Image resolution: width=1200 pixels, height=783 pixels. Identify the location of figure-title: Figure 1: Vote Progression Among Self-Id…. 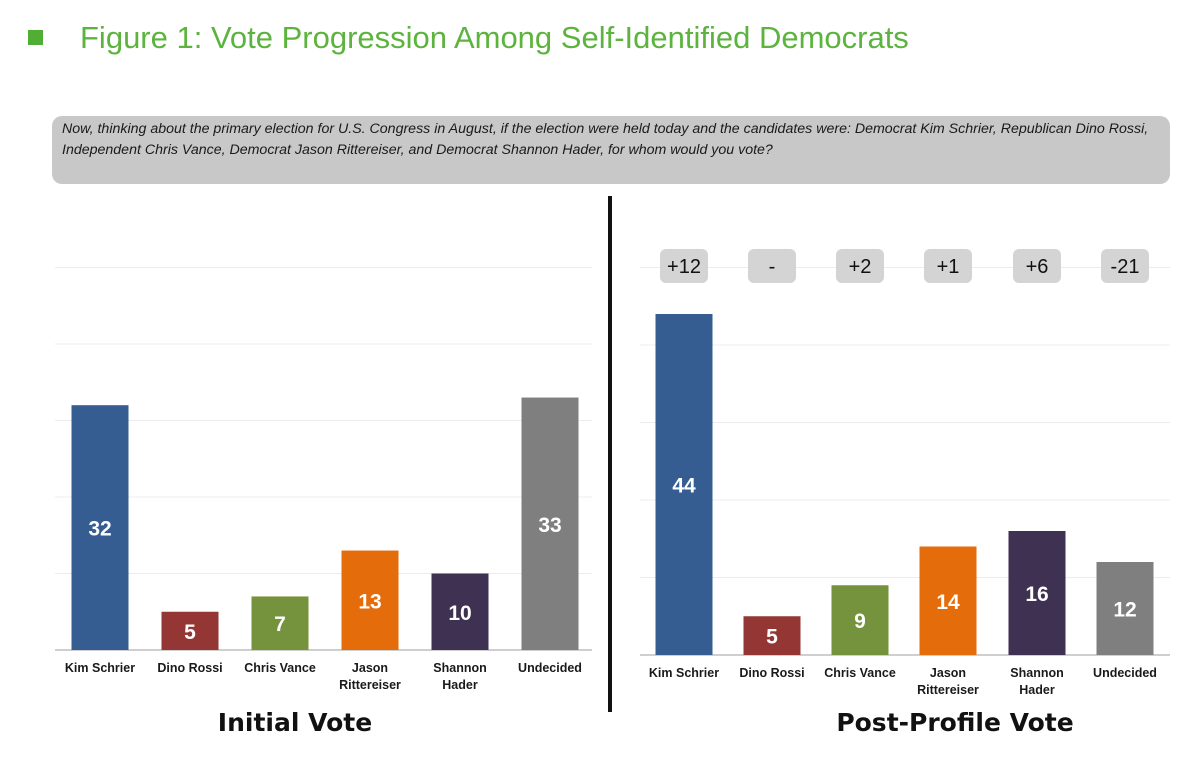
(494, 37).